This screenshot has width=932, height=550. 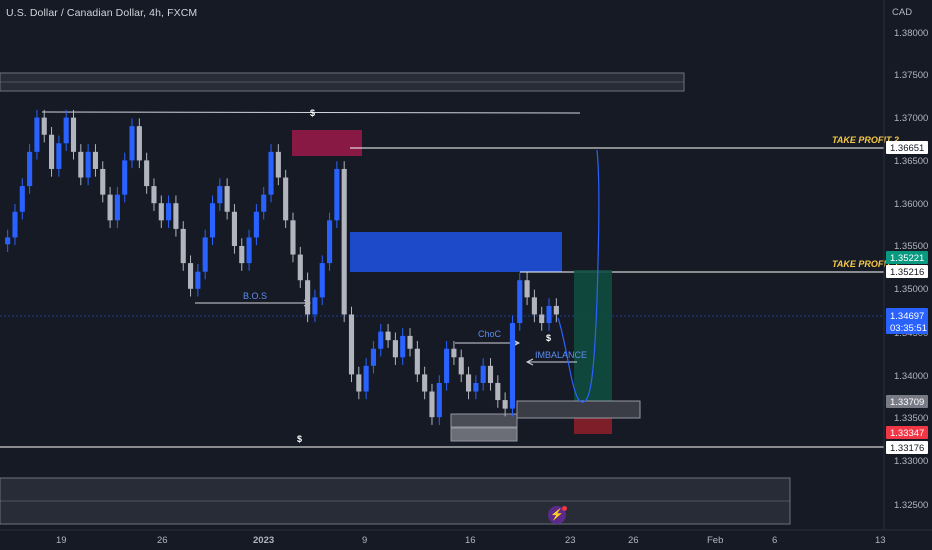 I want to click on y-tick-11: 1.32500, so click(x=911, y=505).